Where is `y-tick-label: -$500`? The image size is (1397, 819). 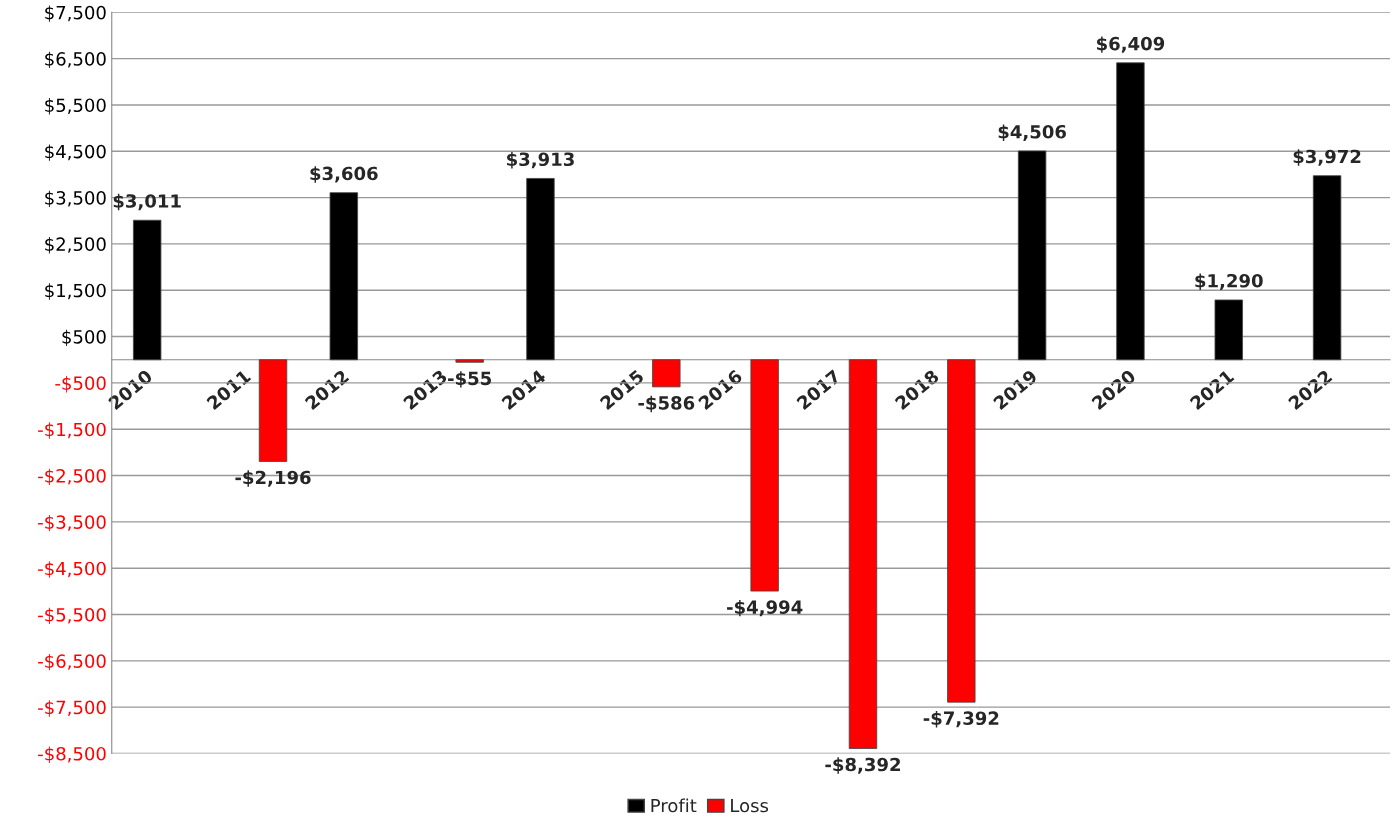 y-tick-label: -$500 is located at coordinates (80, 384).